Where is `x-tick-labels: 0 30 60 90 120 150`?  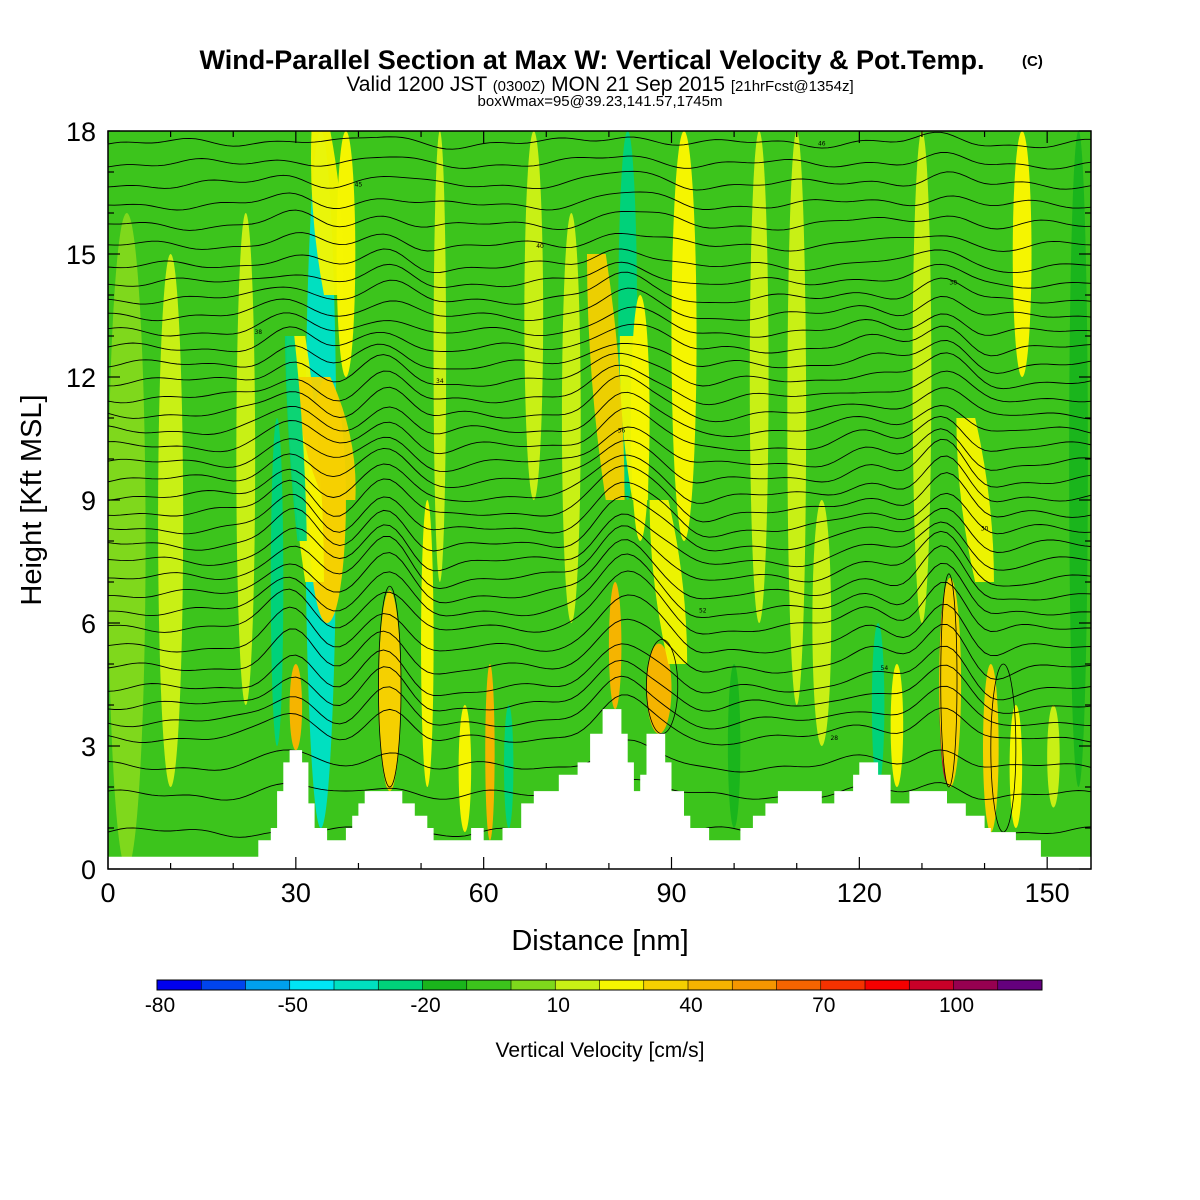 x-tick-labels: 0 30 60 90 120 150 is located at coordinates (584, 893).